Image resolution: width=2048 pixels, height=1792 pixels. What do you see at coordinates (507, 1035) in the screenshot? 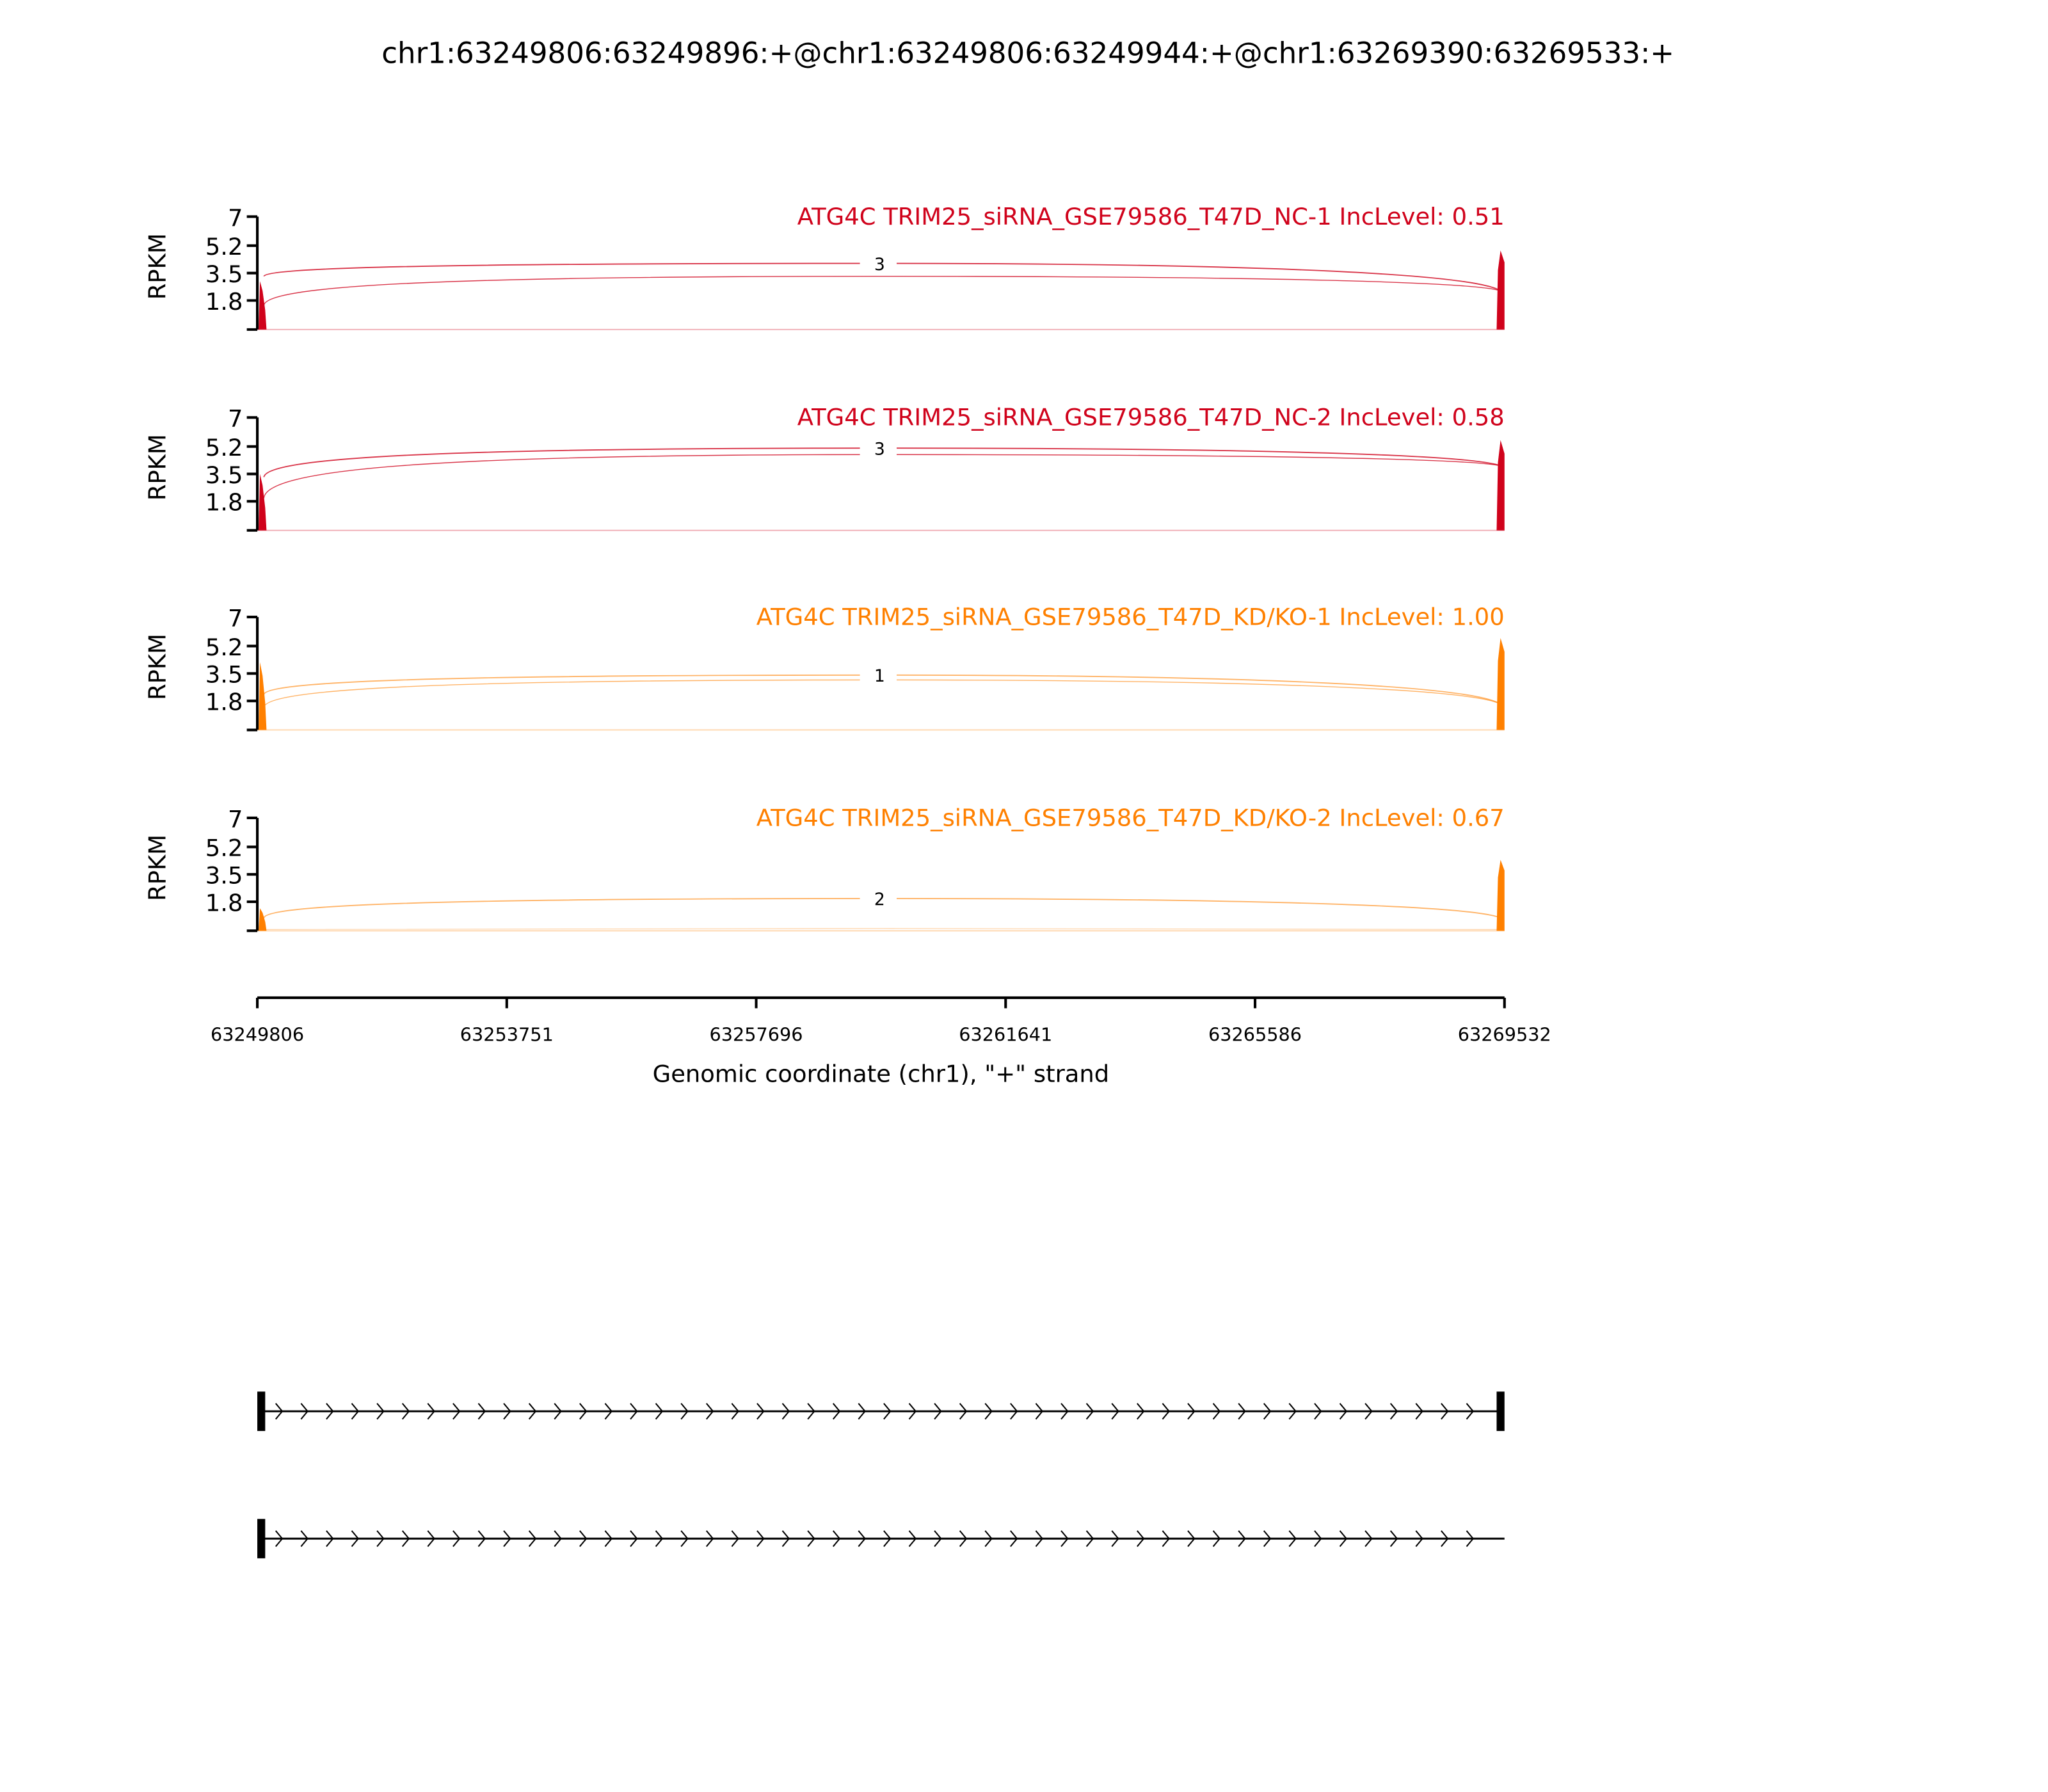
I see `x-tick-label: 63253751` at bounding box center [507, 1035].